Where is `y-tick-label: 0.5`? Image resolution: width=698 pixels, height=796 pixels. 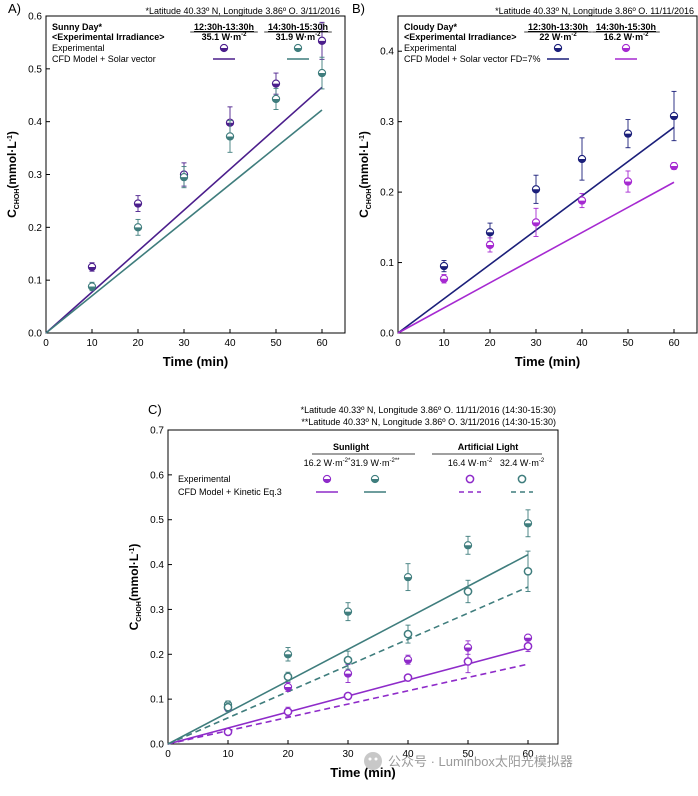
y-tick-label: 0.5 is located at coordinates (35, 69).